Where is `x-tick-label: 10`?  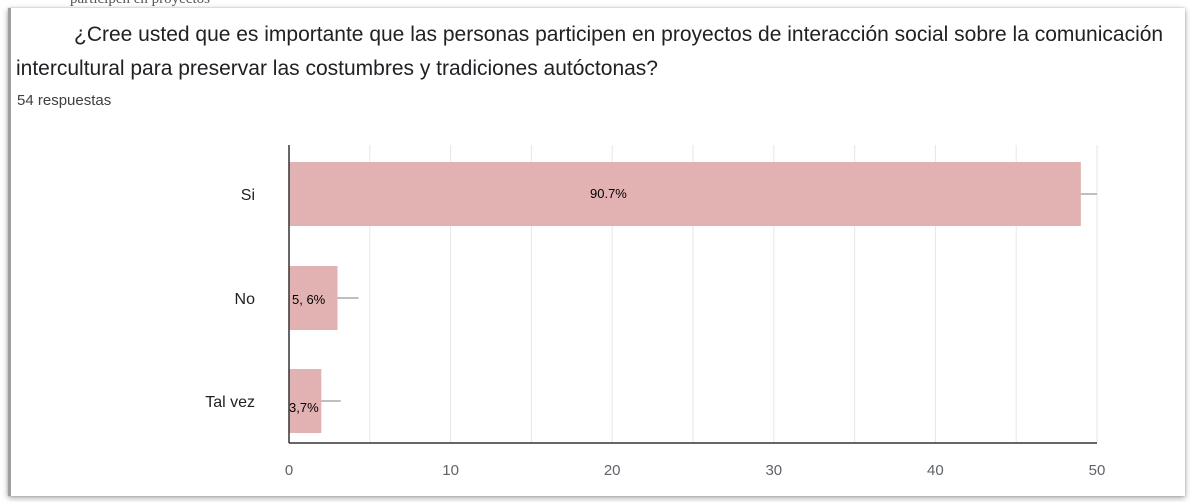
x-tick-label: 10 is located at coordinates (450, 470).